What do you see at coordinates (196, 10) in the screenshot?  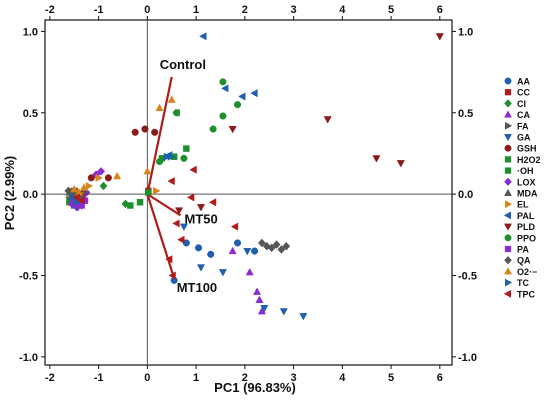 I see `x-tick-label-top: 1` at bounding box center [196, 10].